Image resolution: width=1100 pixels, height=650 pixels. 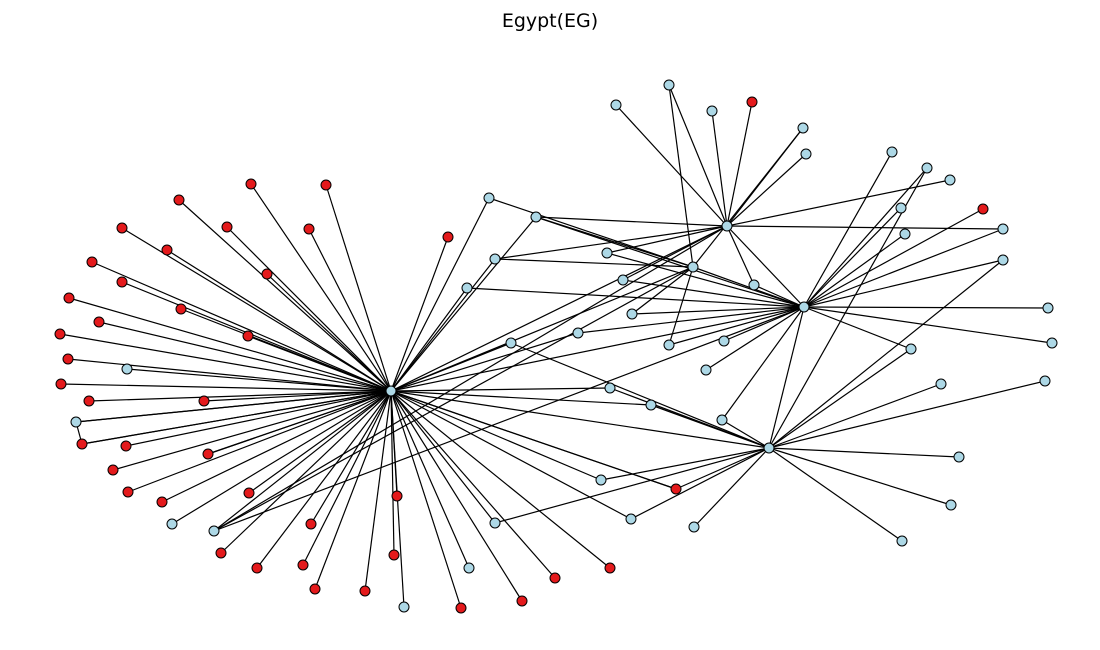 I want to click on node-r11, so click(x=69, y=298).